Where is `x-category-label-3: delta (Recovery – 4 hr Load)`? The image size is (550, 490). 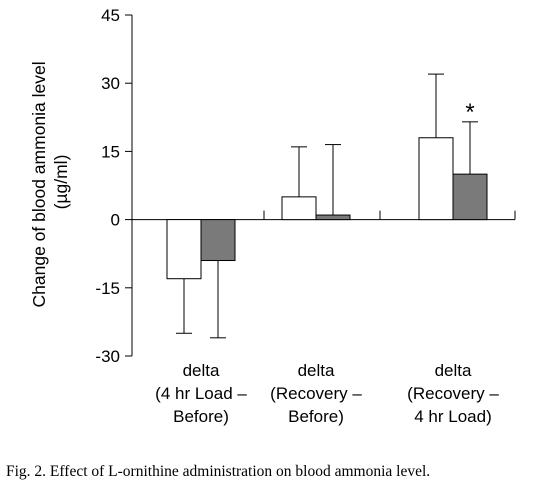 x-category-label-3: delta (Recovery – 4 hr Load) is located at coordinates (453, 393).